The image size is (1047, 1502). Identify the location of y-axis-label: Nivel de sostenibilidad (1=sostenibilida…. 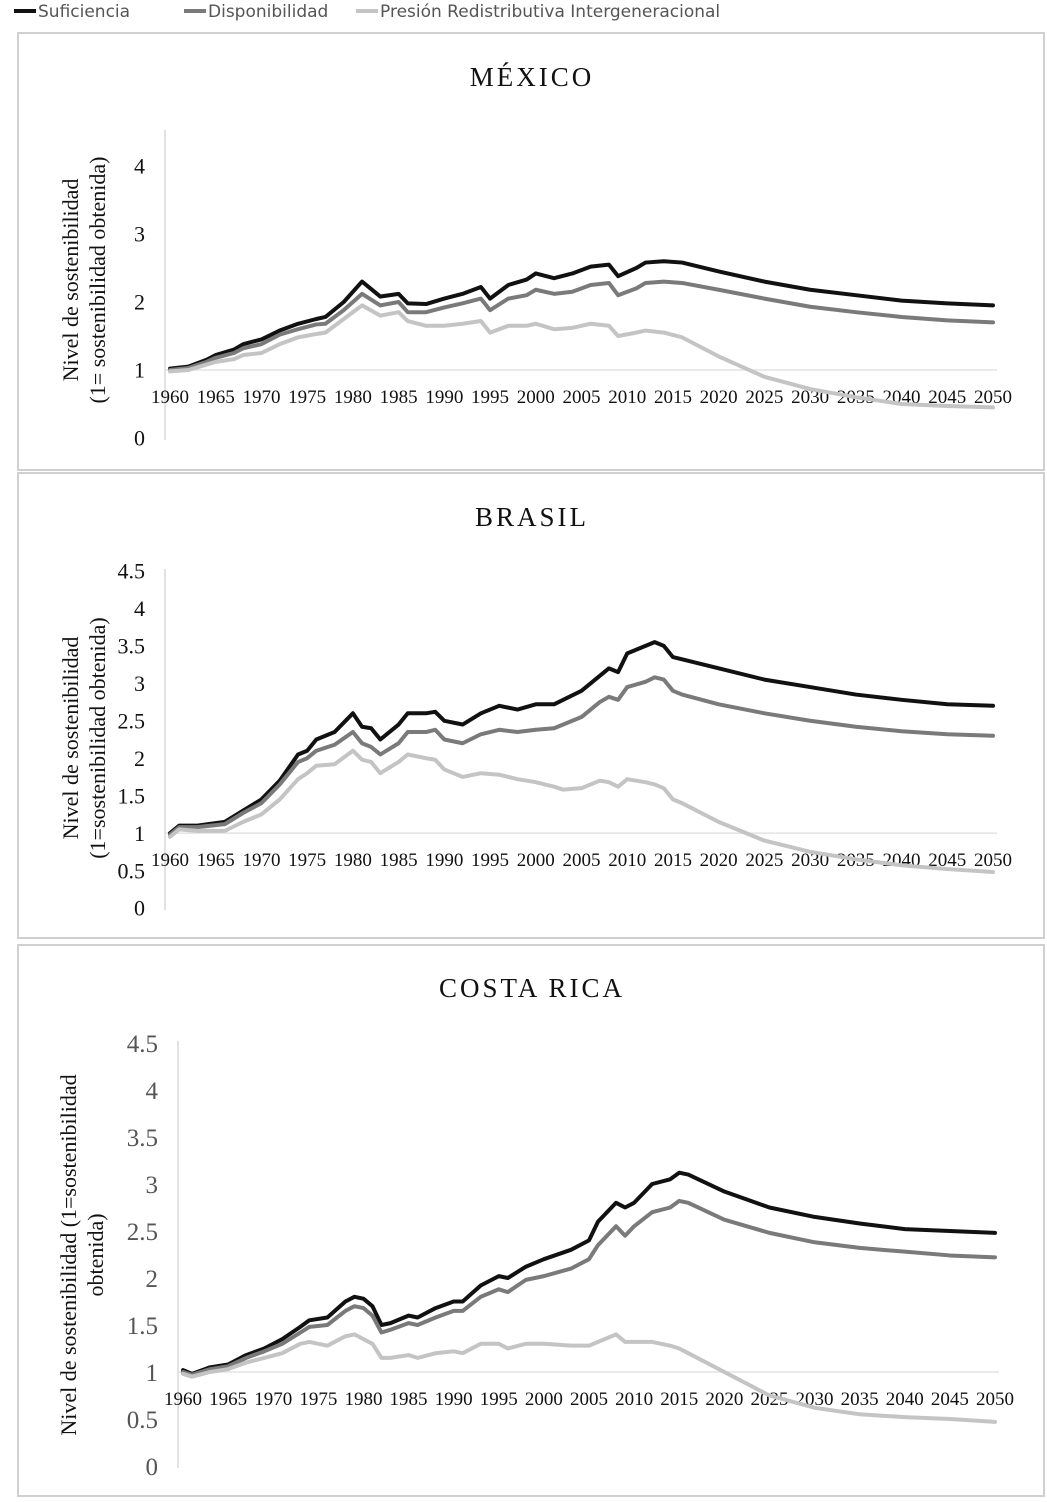
(68, 1254).